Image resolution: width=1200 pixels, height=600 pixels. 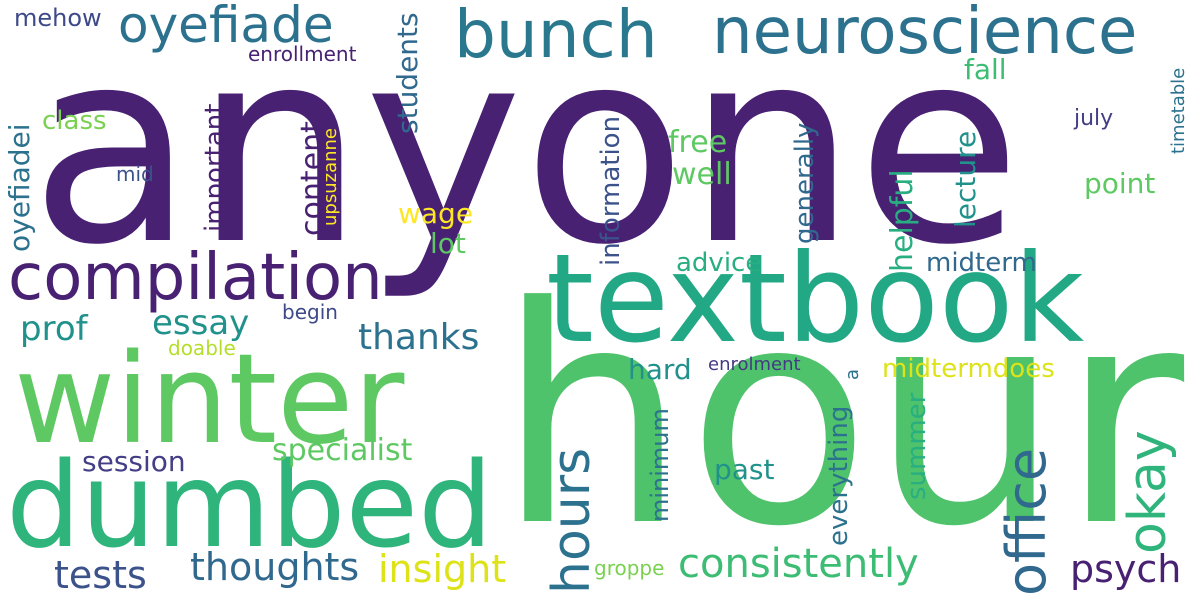 What do you see at coordinates (981, 263) in the screenshot?
I see `word-midterm: midterm` at bounding box center [981, 263].